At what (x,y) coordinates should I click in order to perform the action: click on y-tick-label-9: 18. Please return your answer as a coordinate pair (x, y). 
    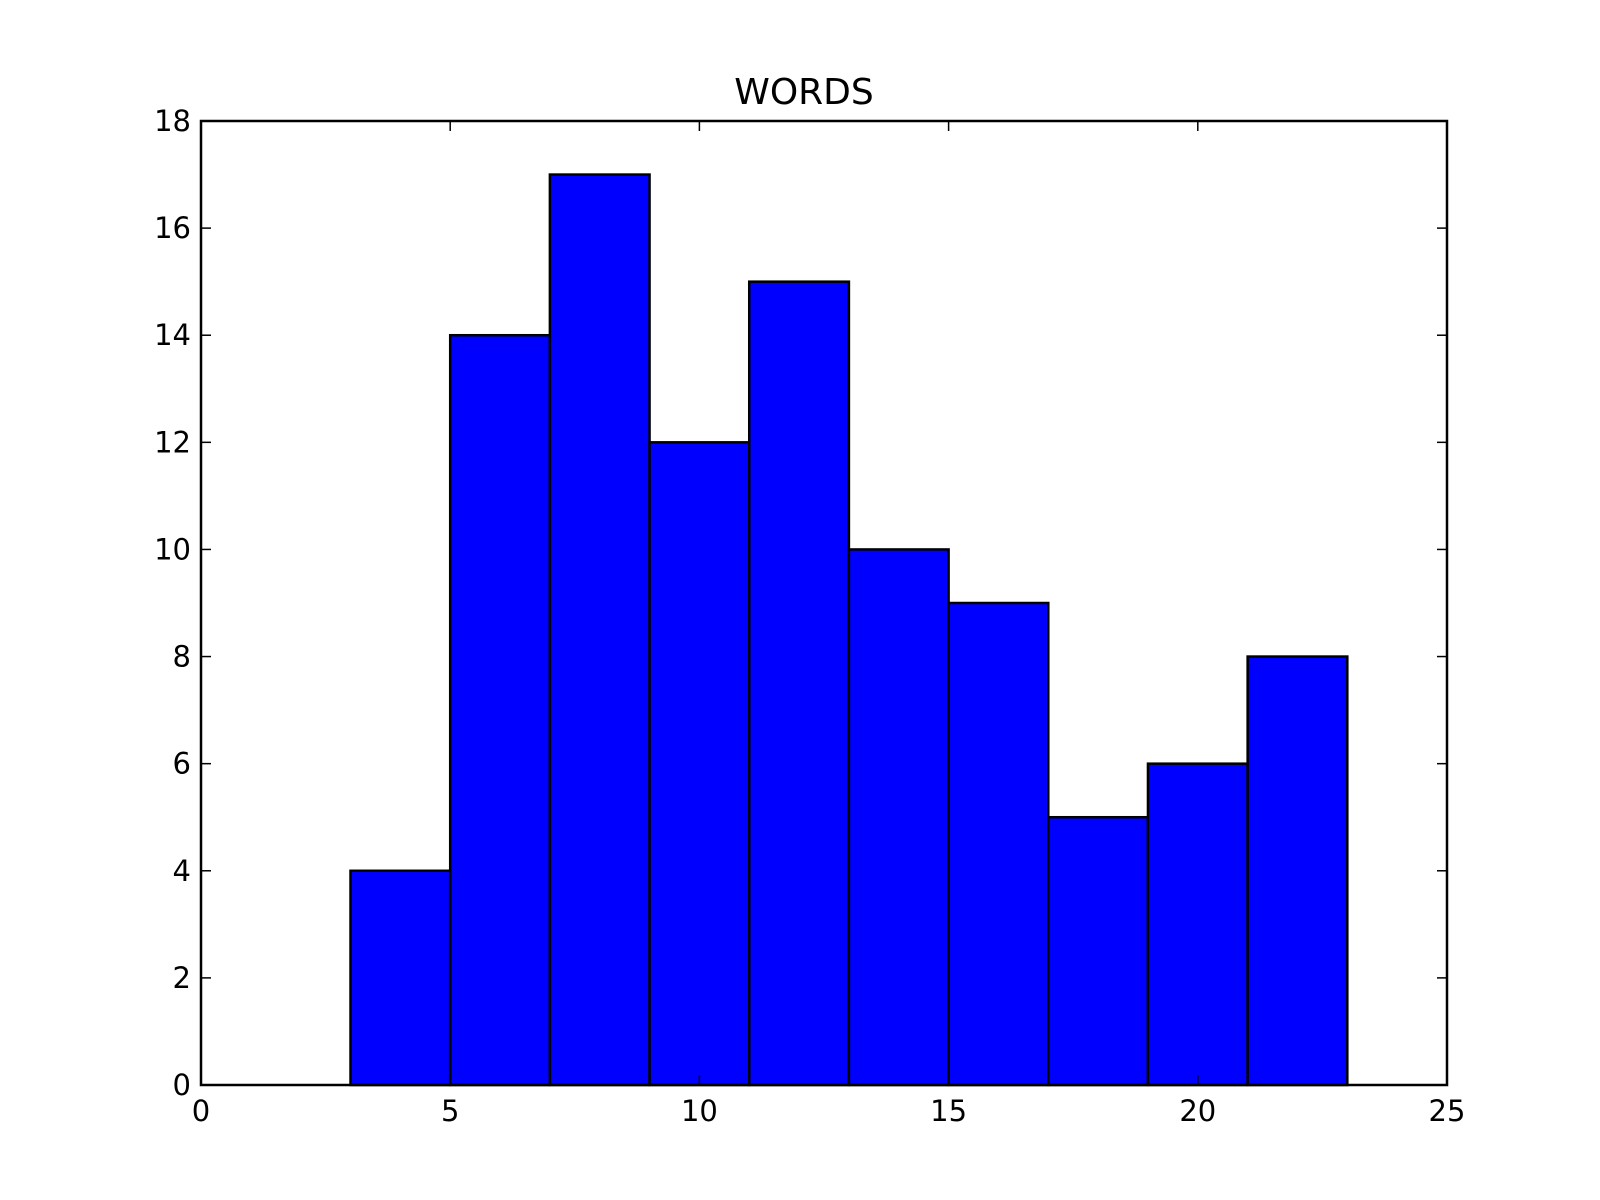
    Looking at the image, I should click on (172, 121).